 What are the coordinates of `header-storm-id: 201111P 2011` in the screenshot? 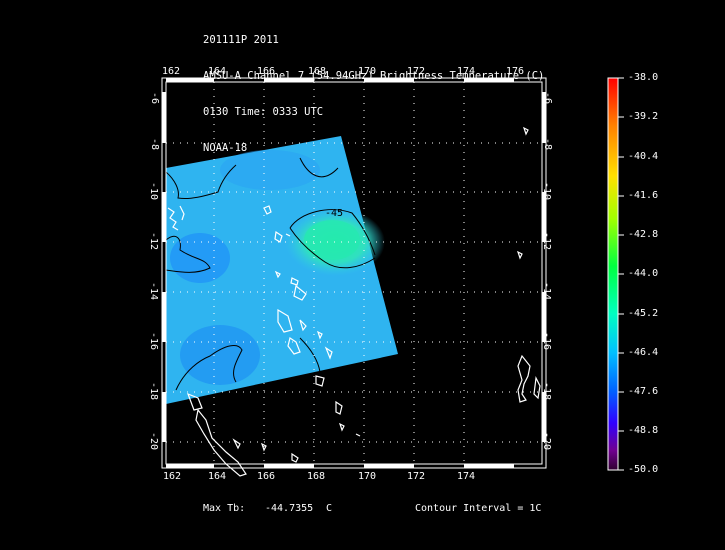 It's located at (241, 40).